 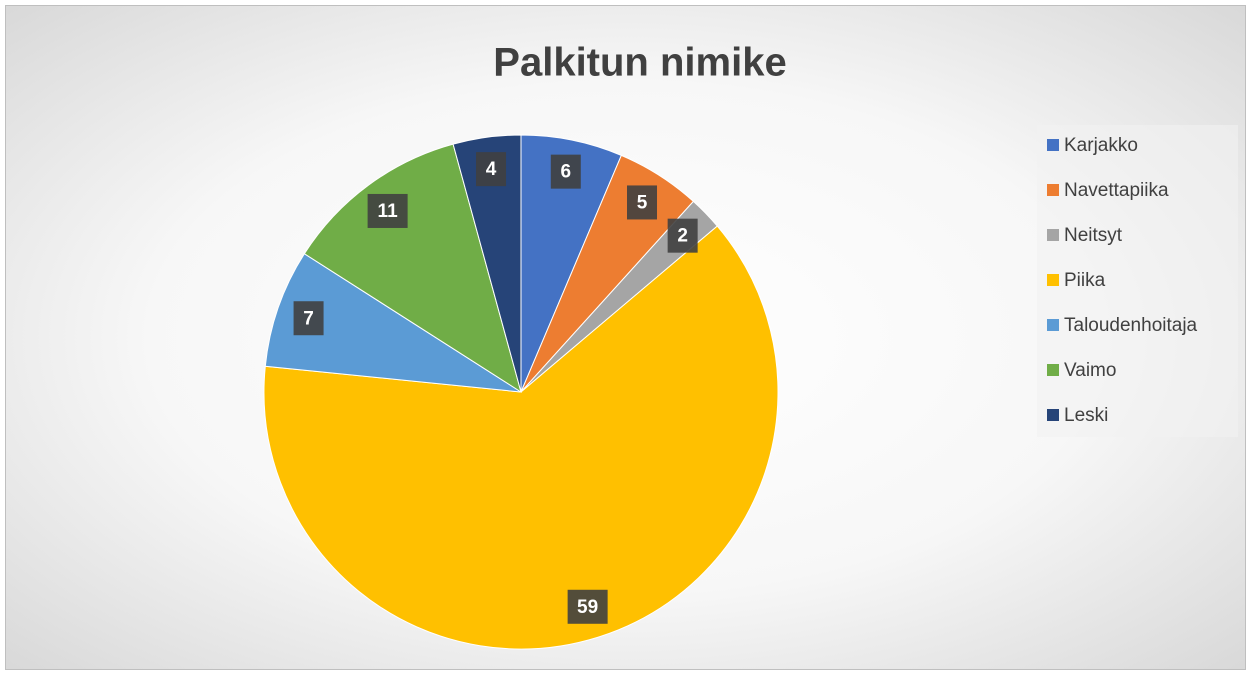 What do you see at coordinates (1086, 415) in the screenshot?
I see `legend-label: Leski` at bounding box center [1086, 415].